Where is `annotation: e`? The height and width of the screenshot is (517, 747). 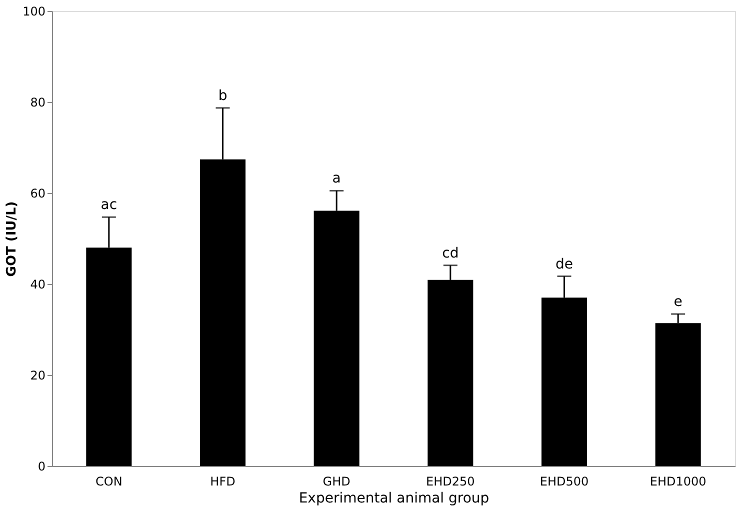 annotation: e is located at coordinates (678, 302).